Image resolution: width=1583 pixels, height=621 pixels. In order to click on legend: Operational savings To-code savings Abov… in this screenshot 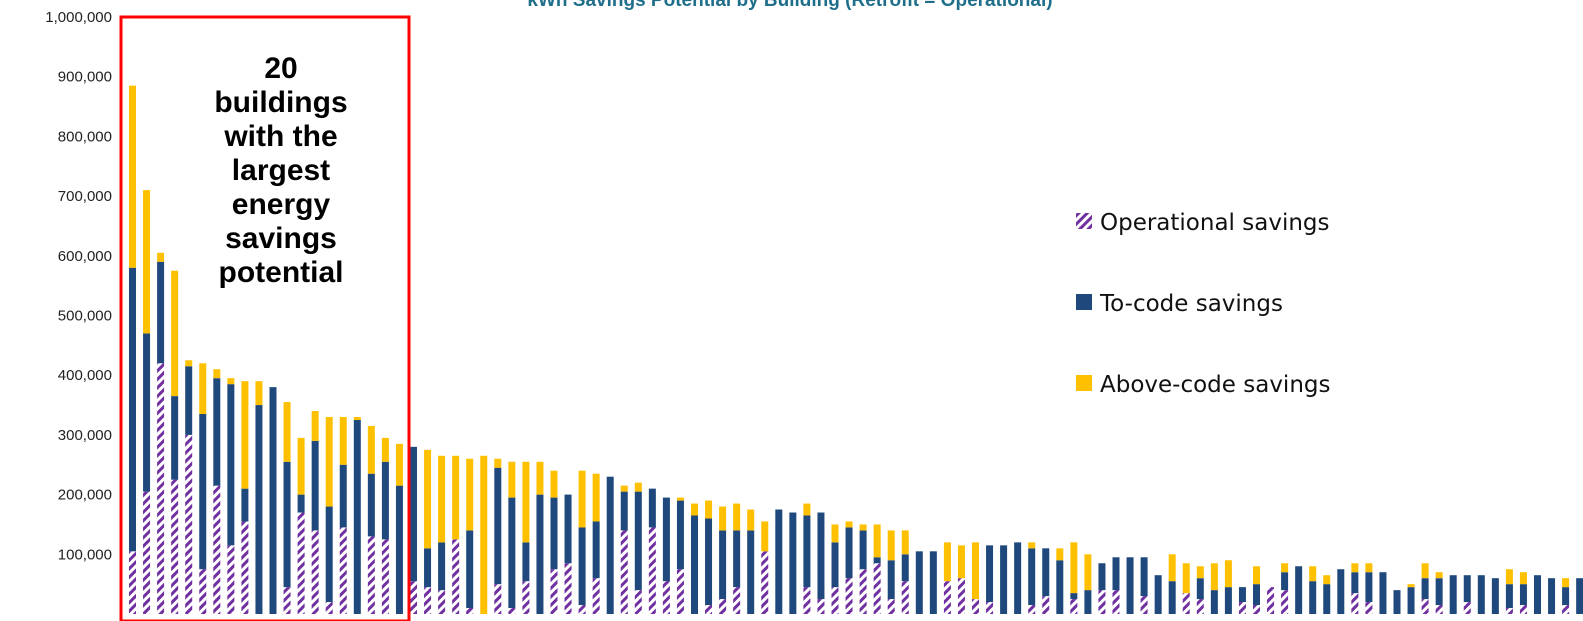, I will do `click(1203, 304)`.